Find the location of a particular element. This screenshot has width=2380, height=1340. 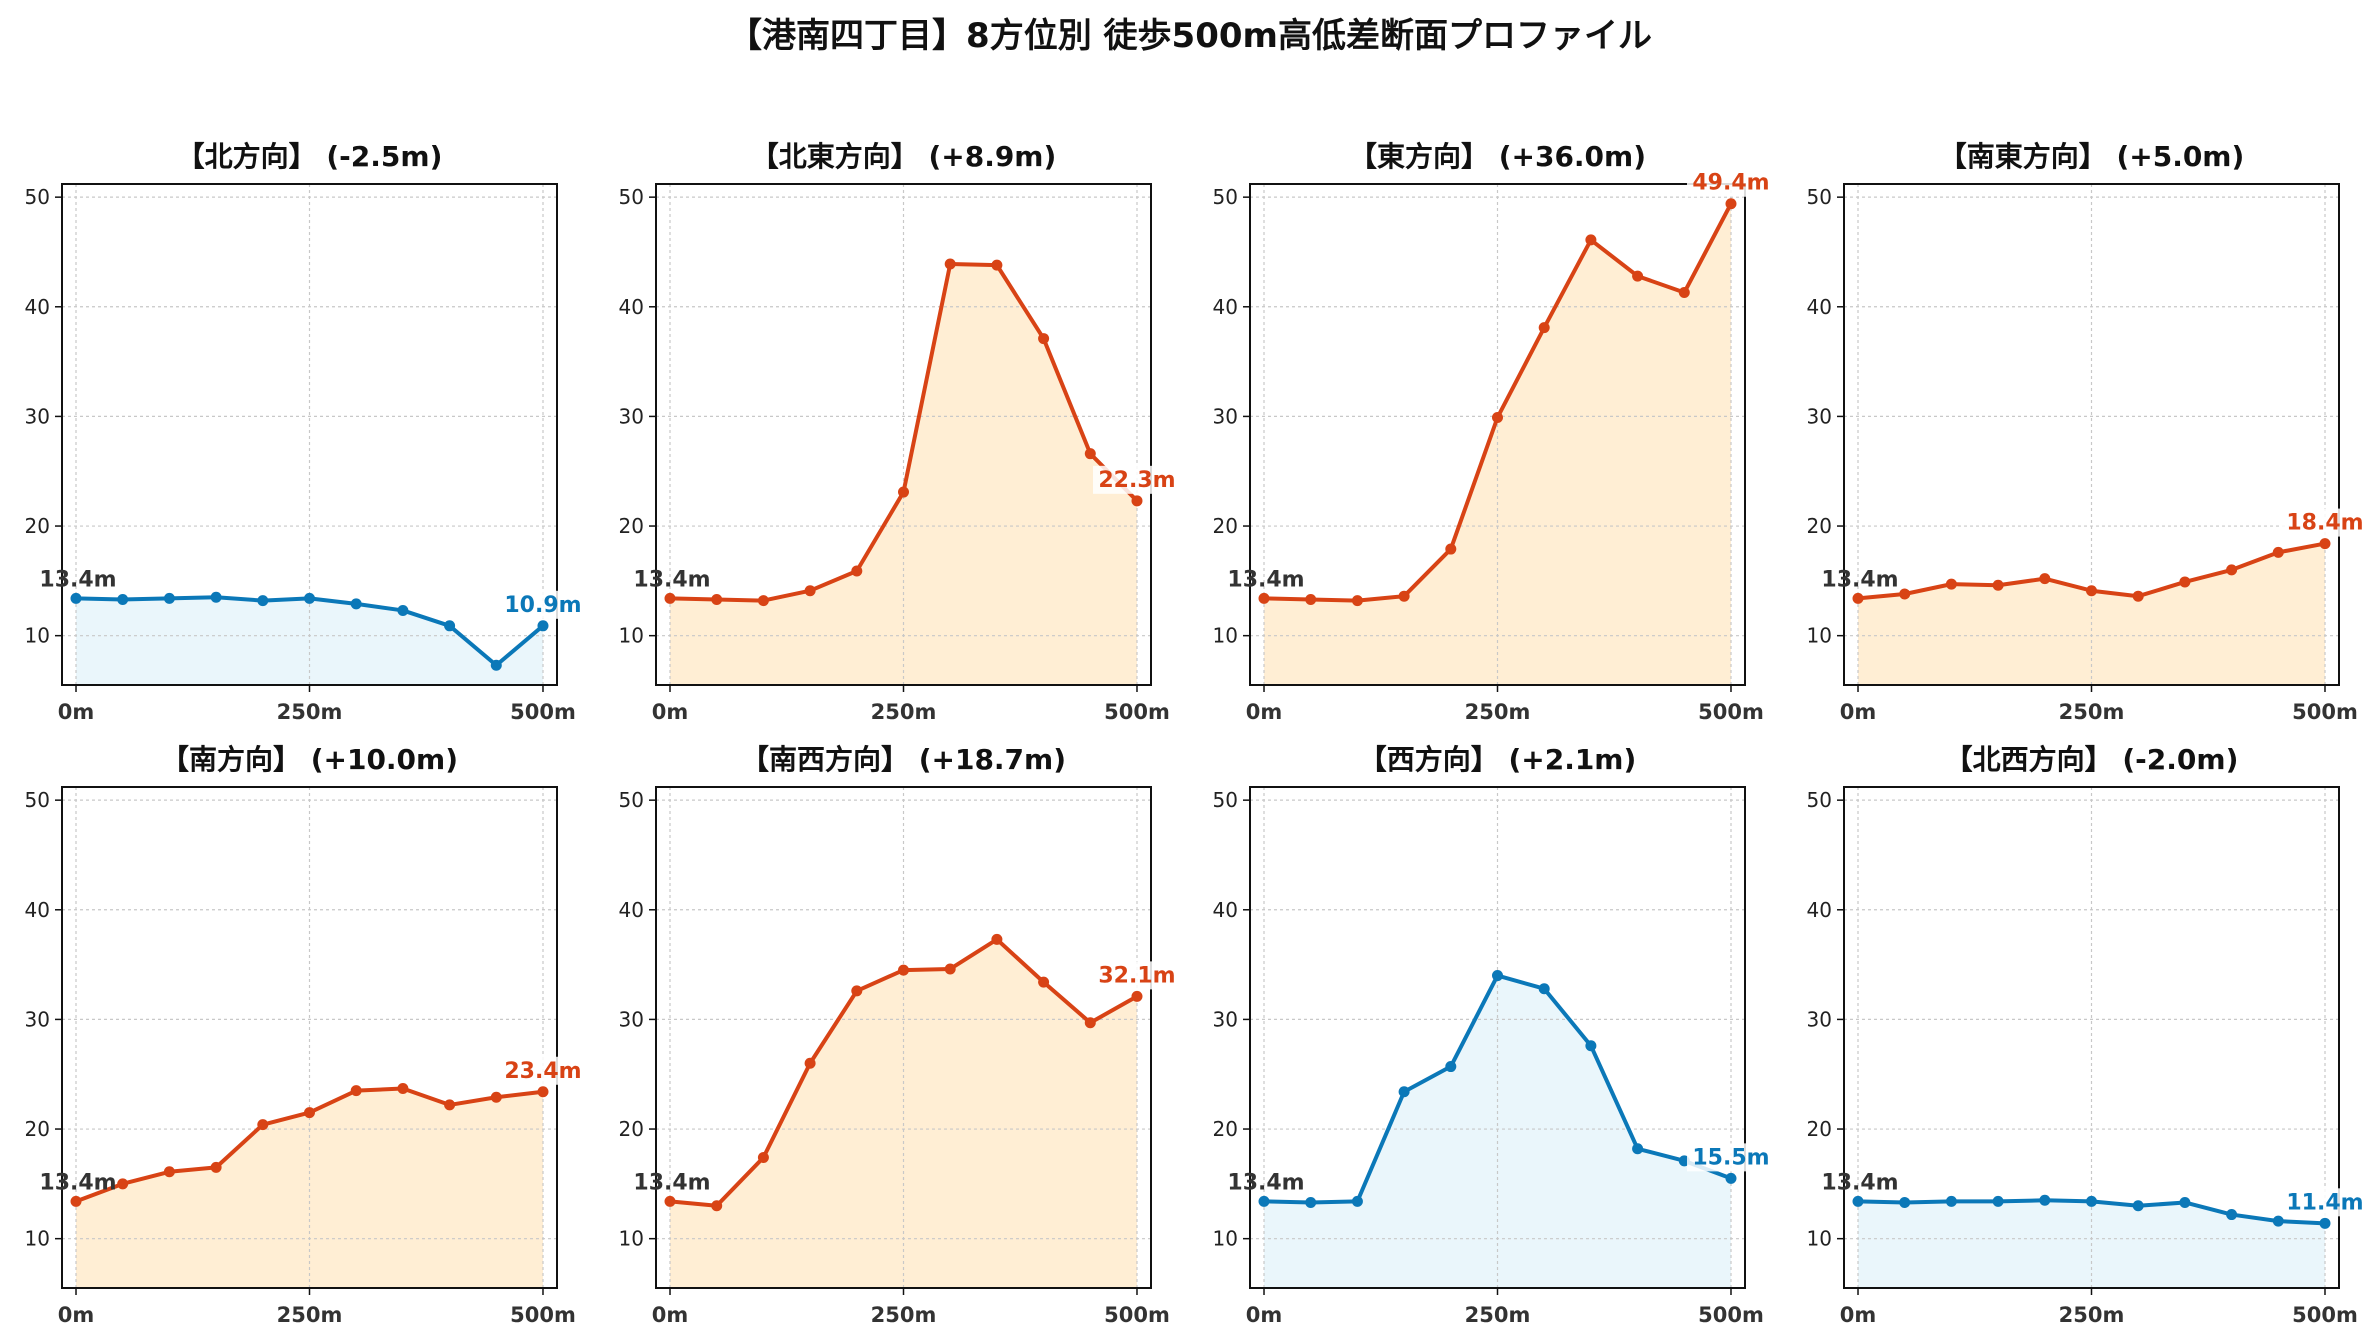

end-value-label: 18.4m is located at coordinates (2324, 523).